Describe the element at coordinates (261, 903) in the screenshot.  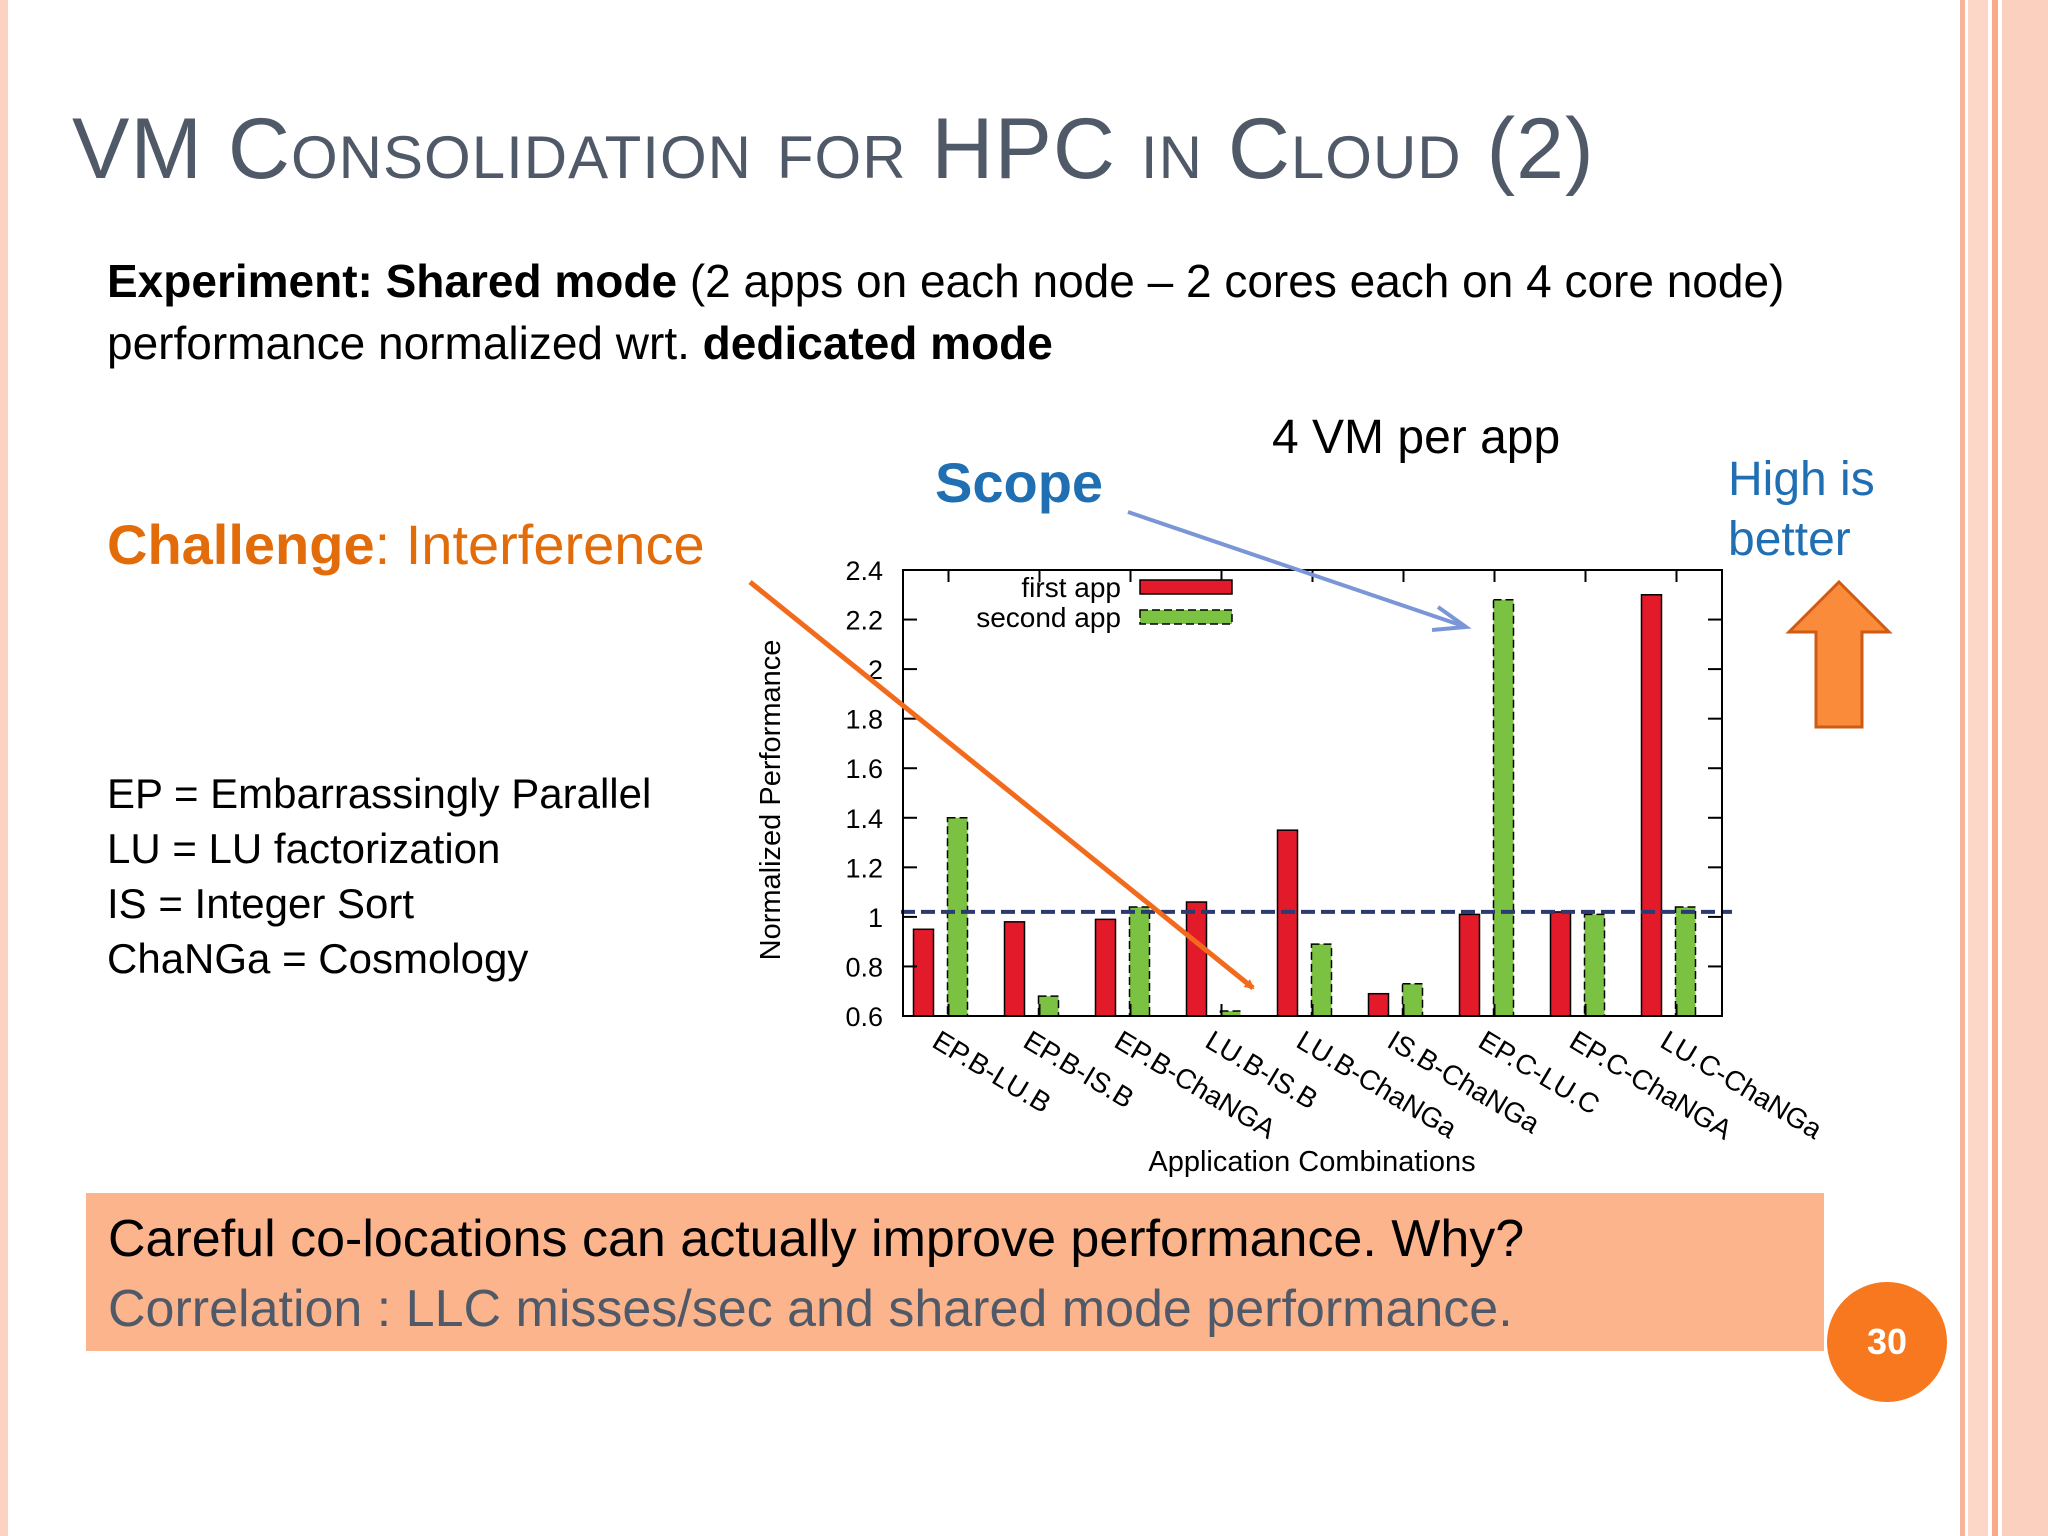
I see `abbrev-is: IS = Integer Sort` at that location.